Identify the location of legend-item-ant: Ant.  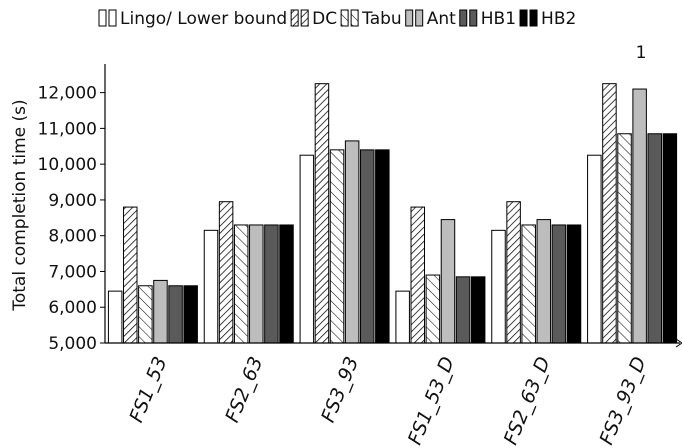
(430, 19).